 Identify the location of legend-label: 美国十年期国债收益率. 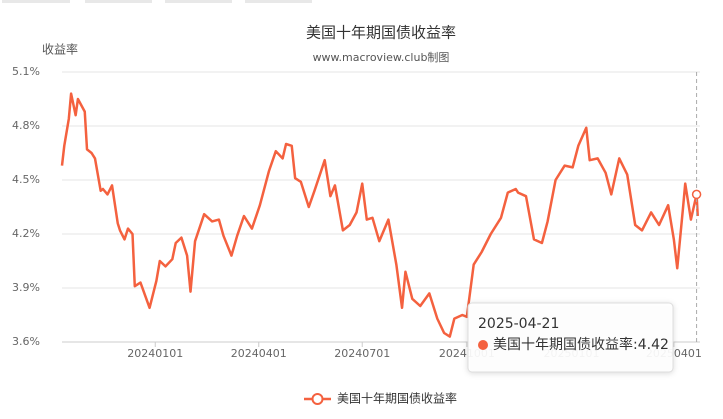
(397, 398).